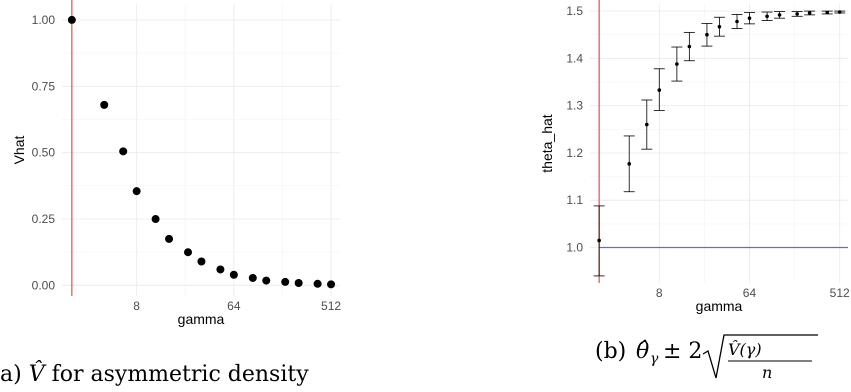 This screenshot has height=392, width=851. Describe the element at coordinates (574, 153) in the screenshot. I see `y-tick-label: 1.2` at that location.